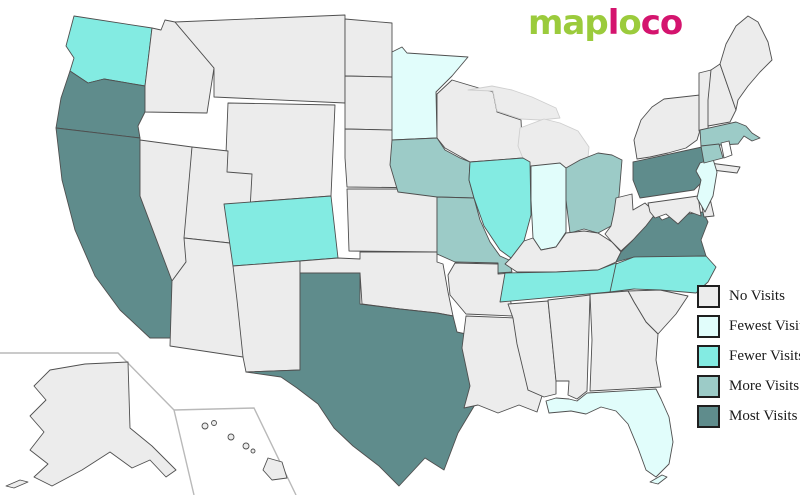 The height and width of the screenshot is (495, 800). What do you see at coordinates (764, 386) in the screenshot?
I see `more-visits-label: More Visits` at bounding box center [764, 386].